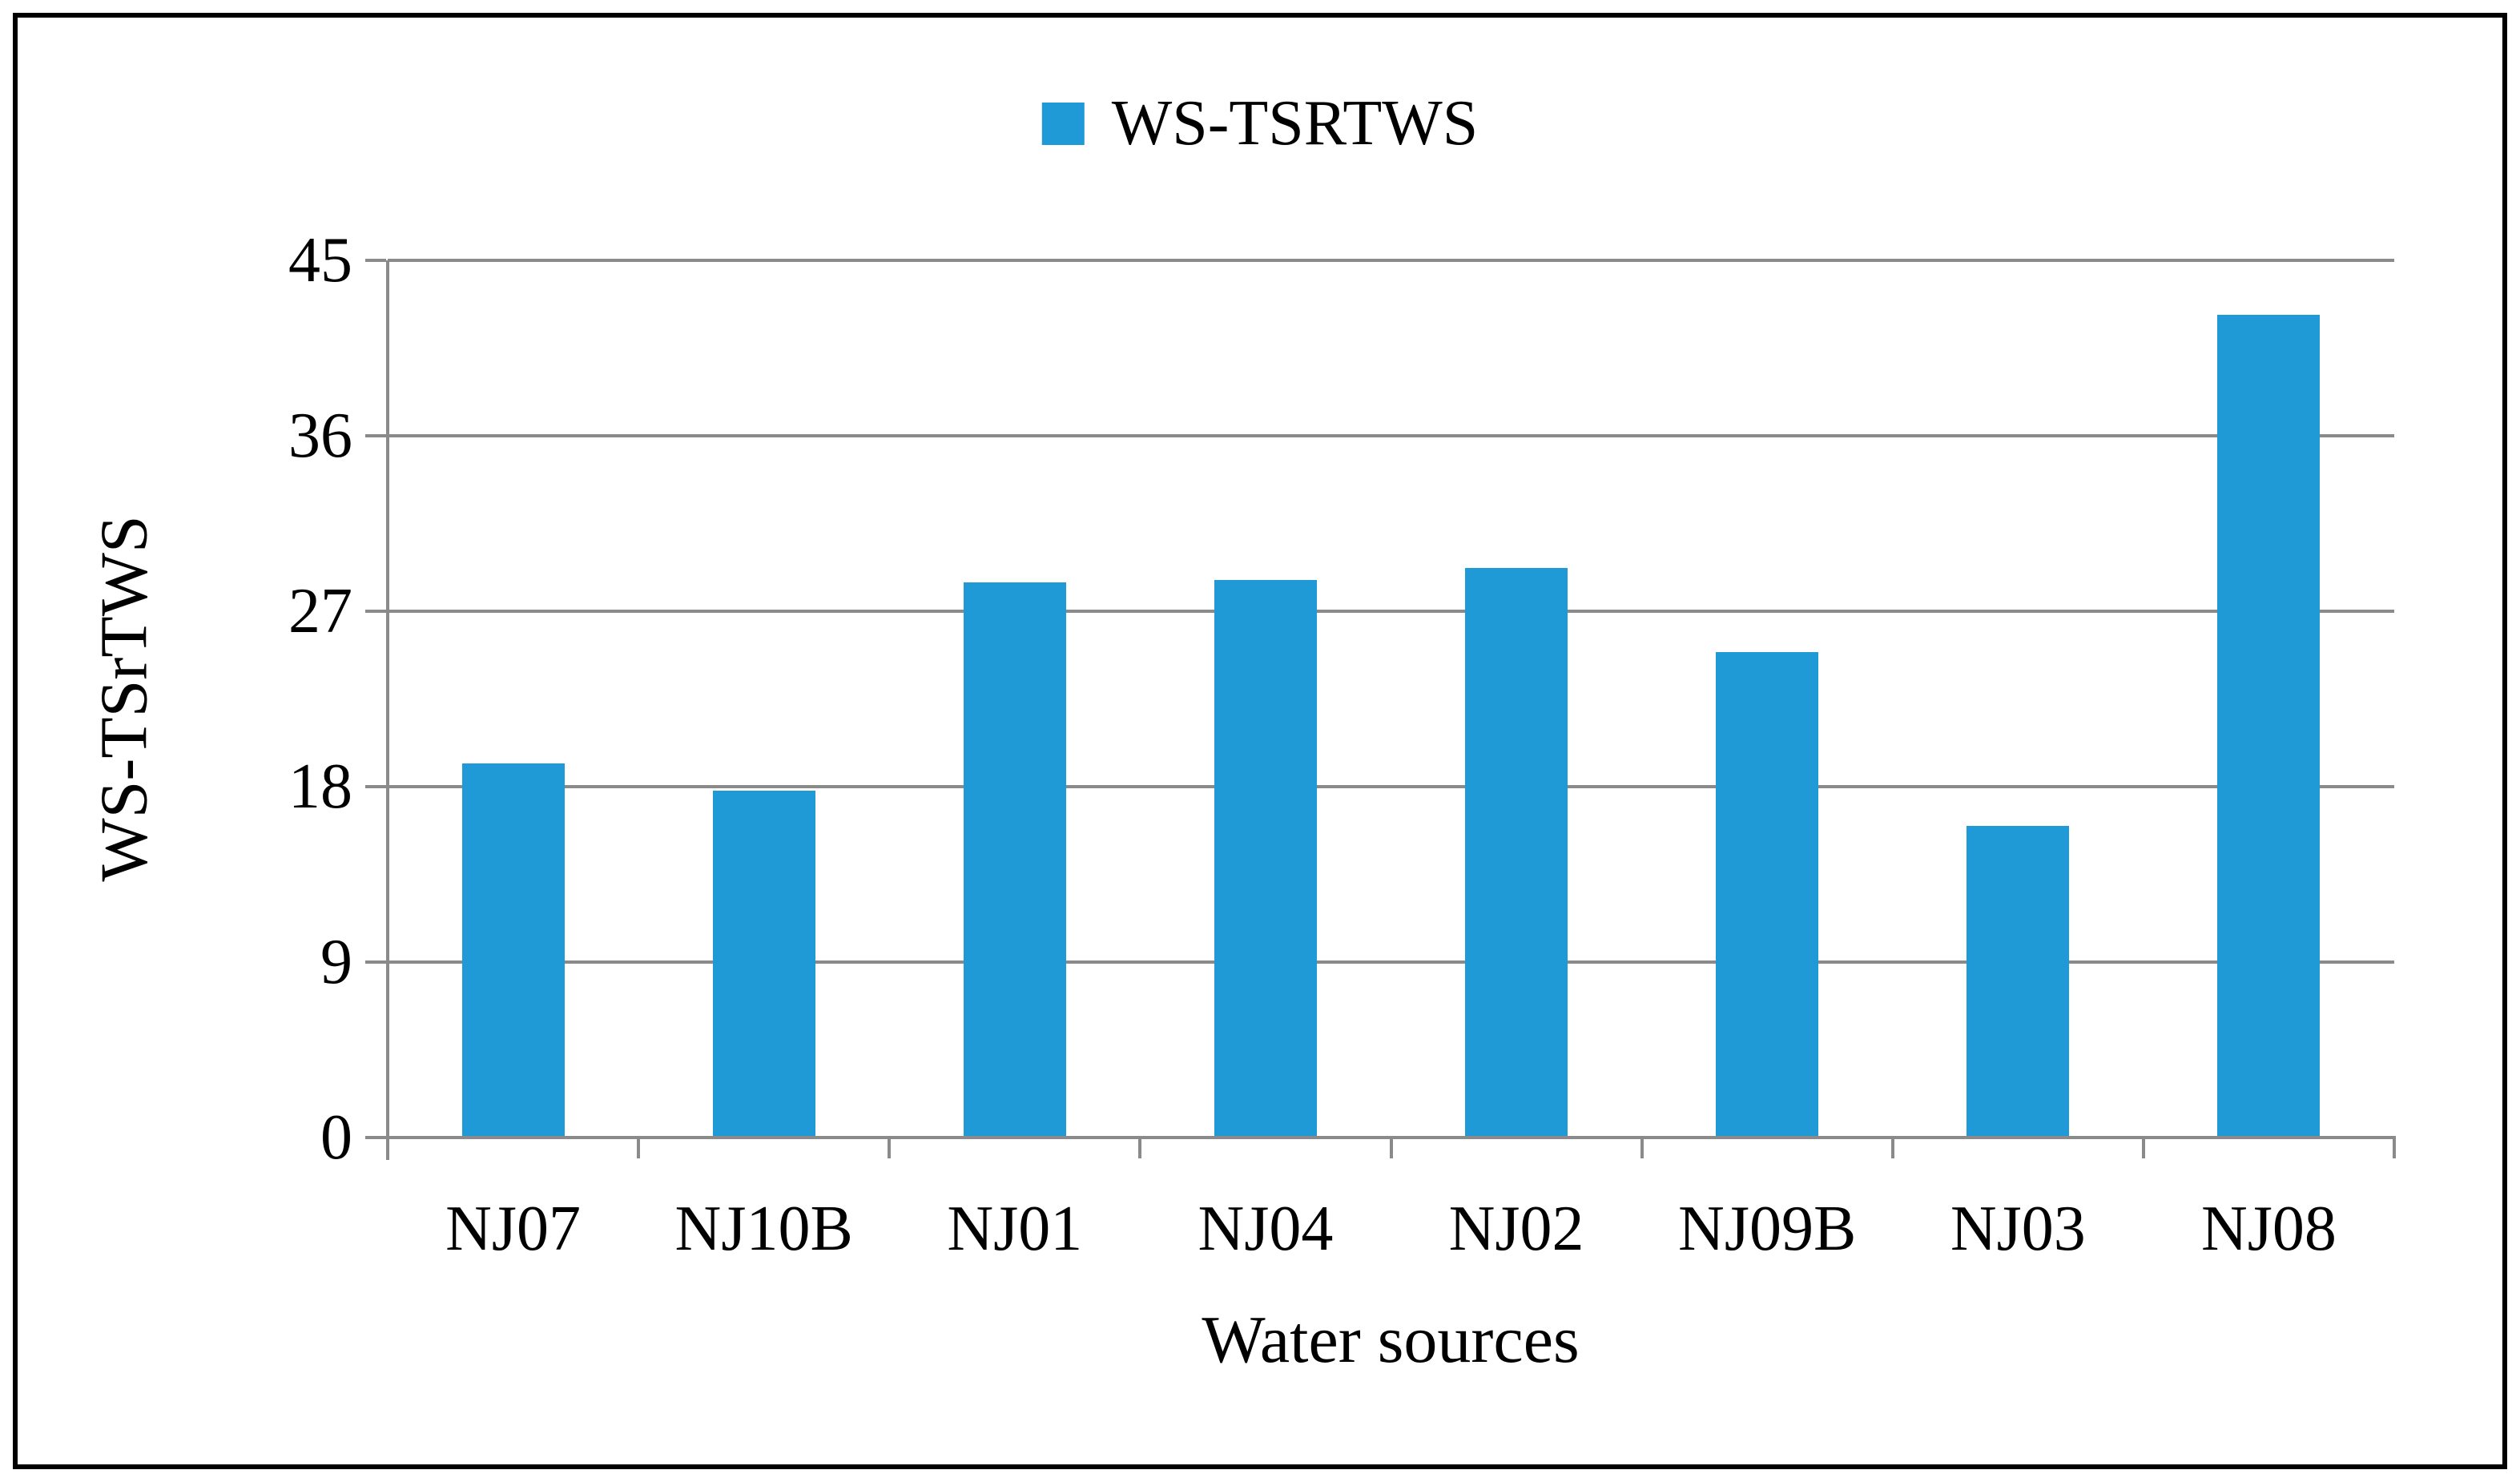 The height and width of the screenshot is (1482, 2520). What do you see at coordinates (2018, 1229) in the screenshot?
I see `x-category-label-NJ03: NJ03` at bounding box center [2018, 1229].